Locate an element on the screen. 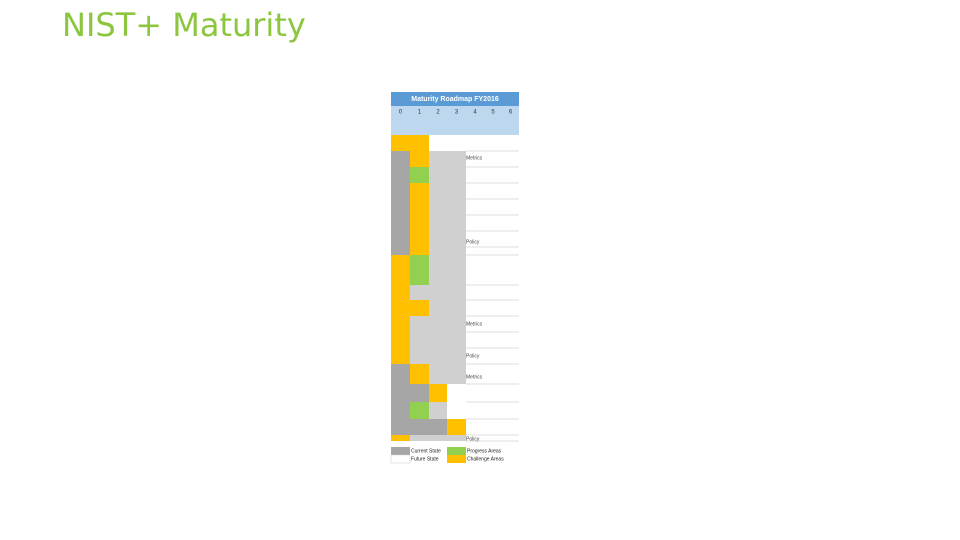 The image size is (960, 540). legend-label: Future State is located at coordinates (425, 459).